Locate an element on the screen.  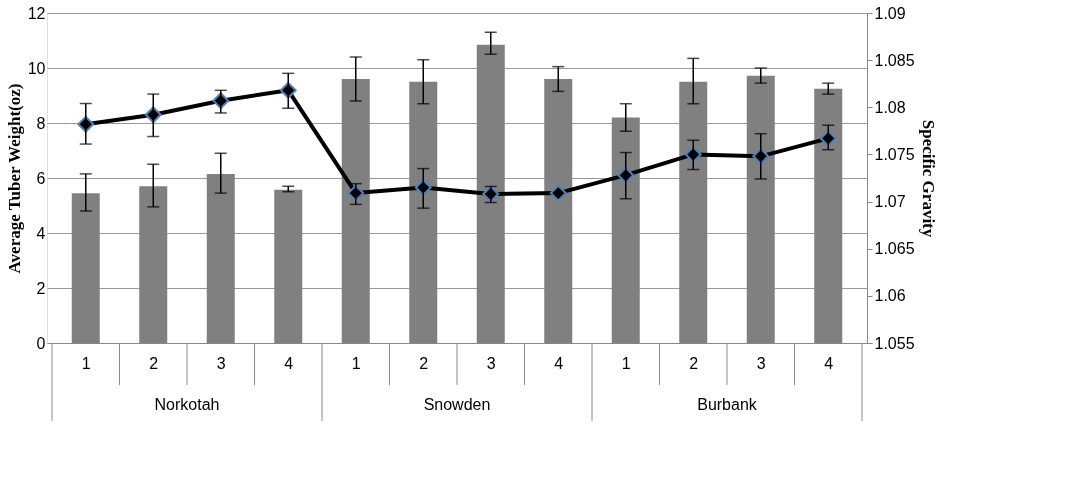
y-tick-label: 10 is located at coordinates (36, 68).